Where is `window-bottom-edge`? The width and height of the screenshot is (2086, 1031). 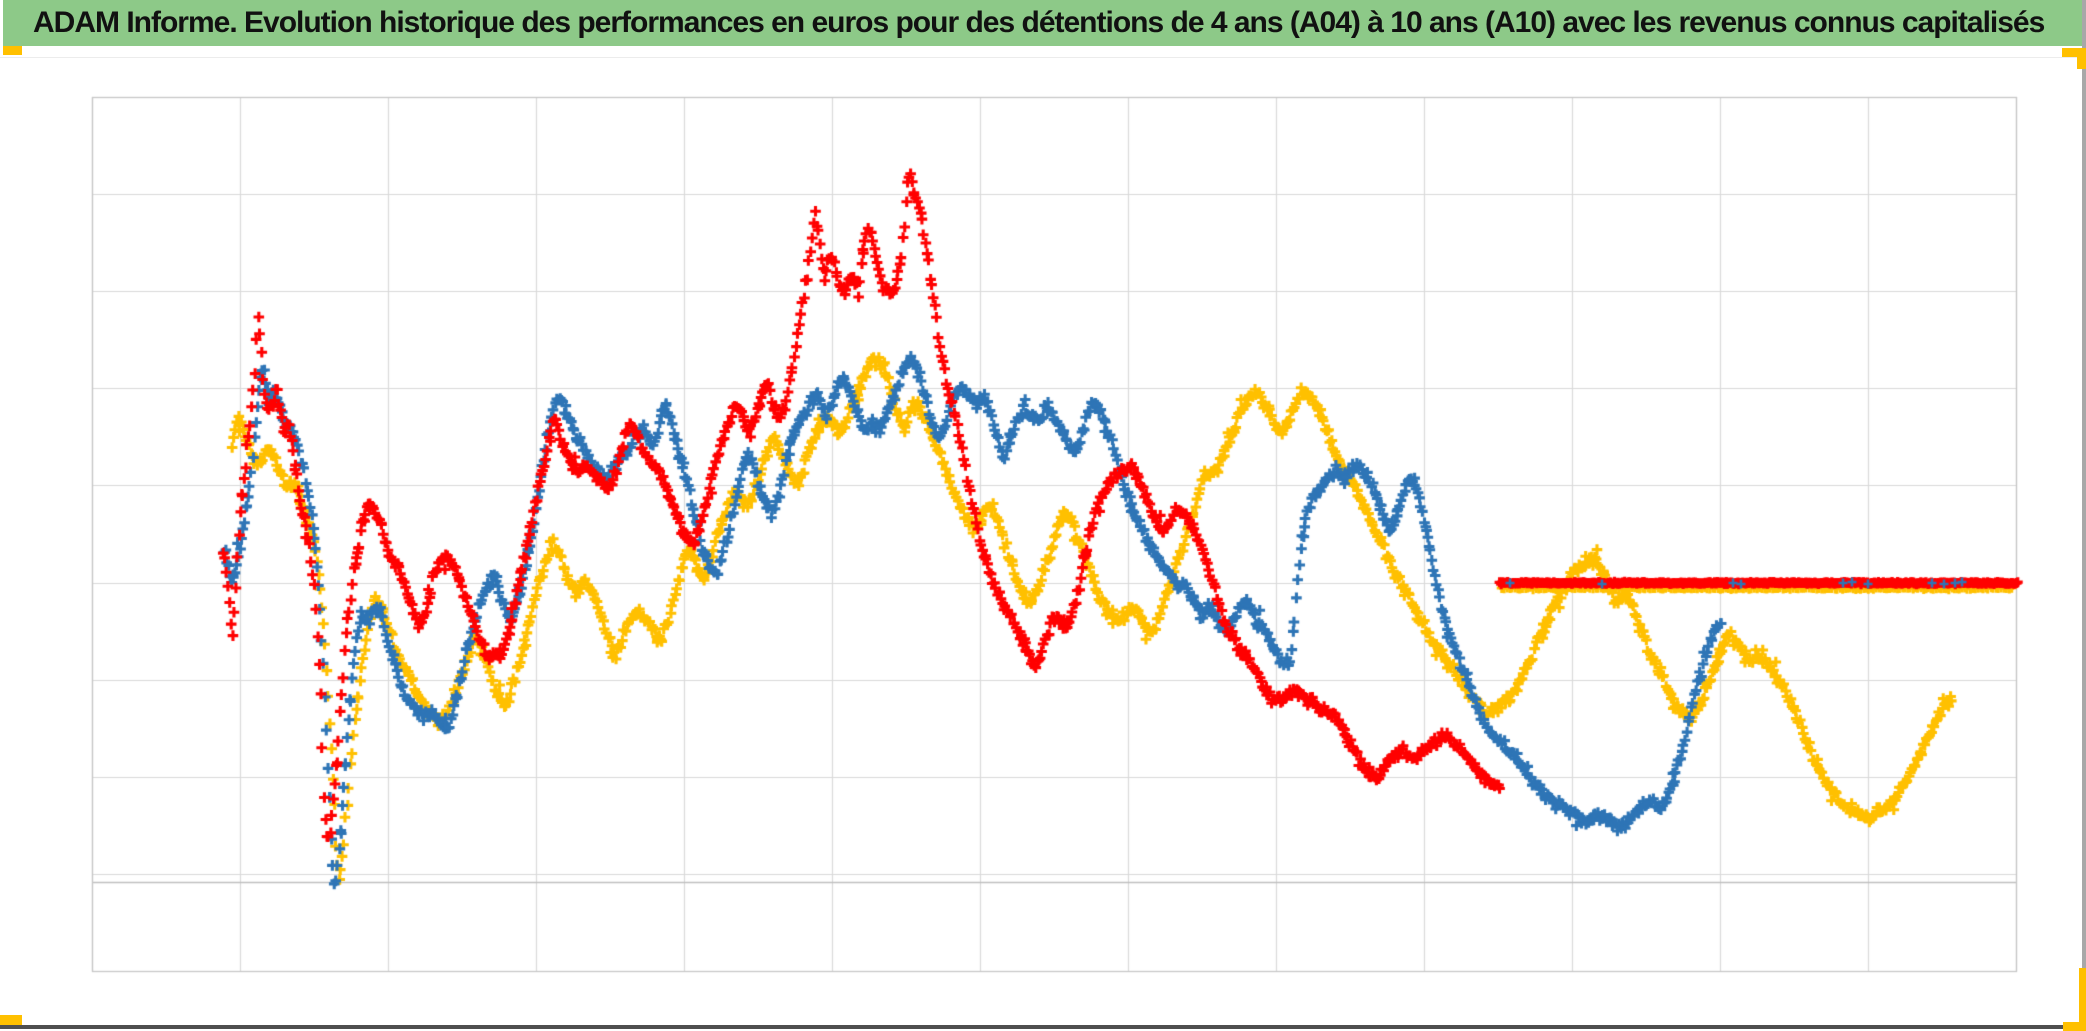
window-bottom-edge is located at coordinates (1043, 1027).